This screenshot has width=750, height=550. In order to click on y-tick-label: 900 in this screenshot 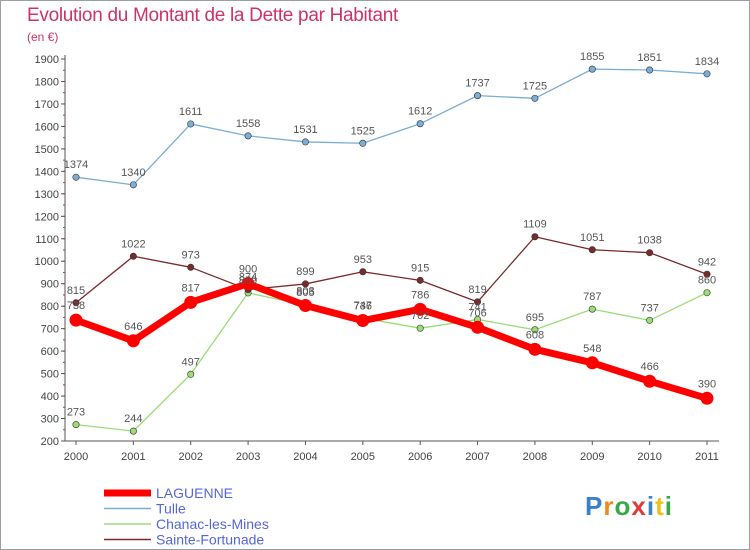, I will do `click(50, 285)`.